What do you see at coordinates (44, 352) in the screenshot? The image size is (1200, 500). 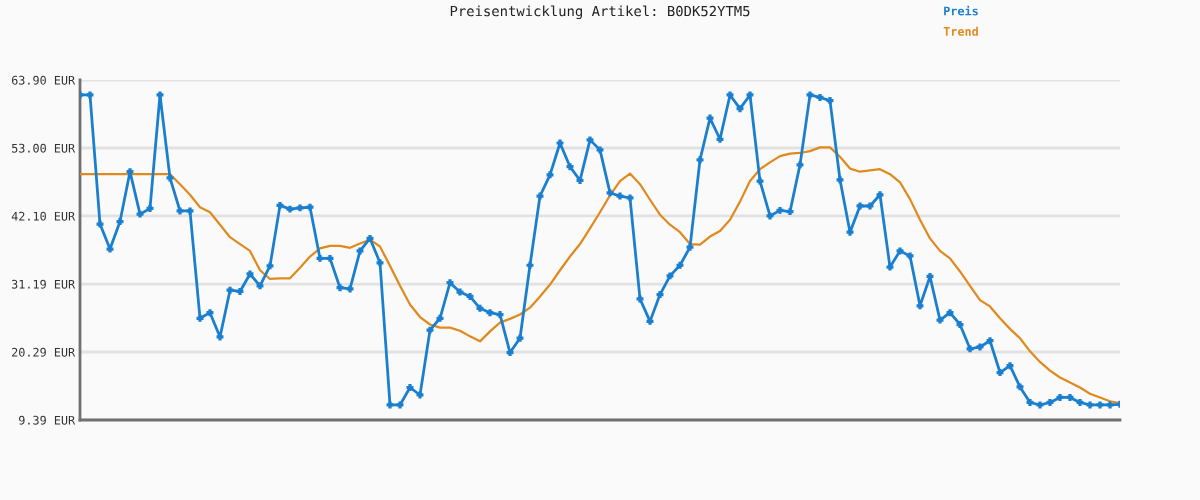 I see `y-tick-label: 20.29 EUR` at bounding box center [44, 352].